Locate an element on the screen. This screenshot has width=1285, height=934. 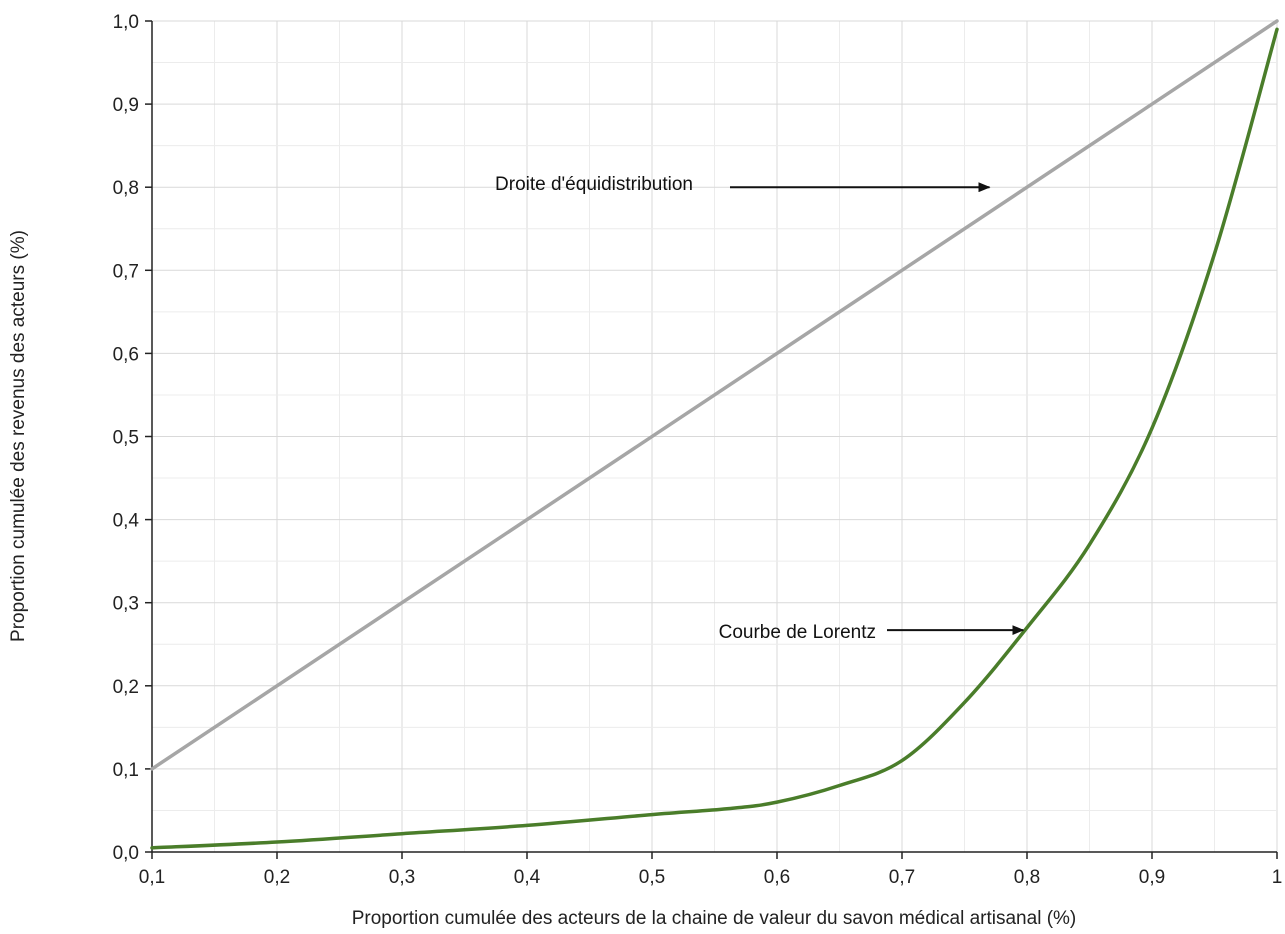
x-tick-label: 0,9 is located at coordinates (1152, 877).